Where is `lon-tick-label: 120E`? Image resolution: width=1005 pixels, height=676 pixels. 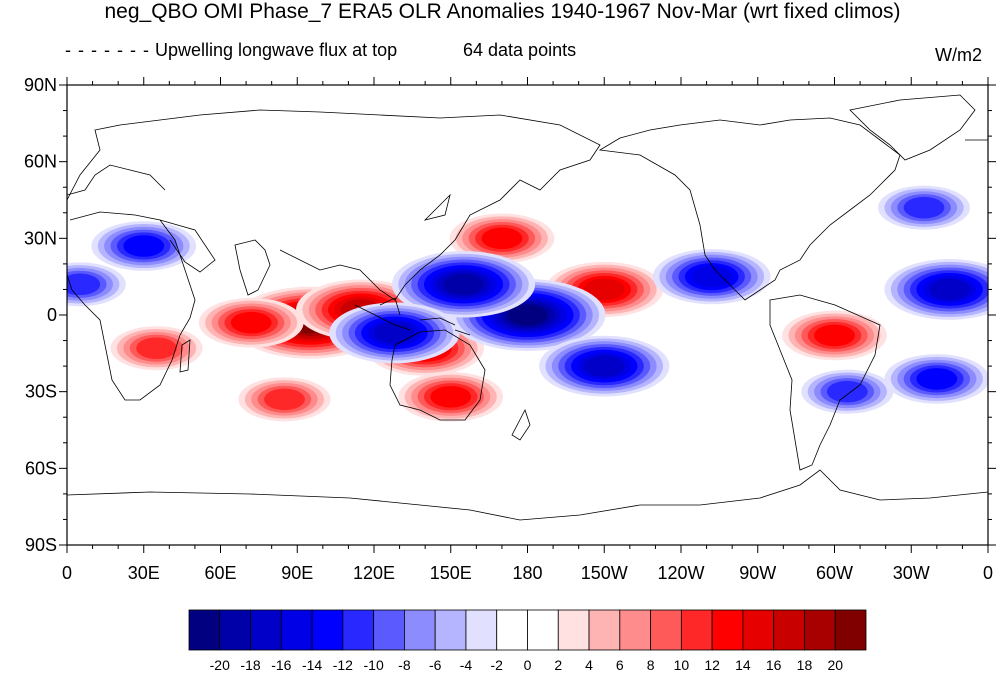 lon-tick-label: 120E is located at coordinates (374, 573).